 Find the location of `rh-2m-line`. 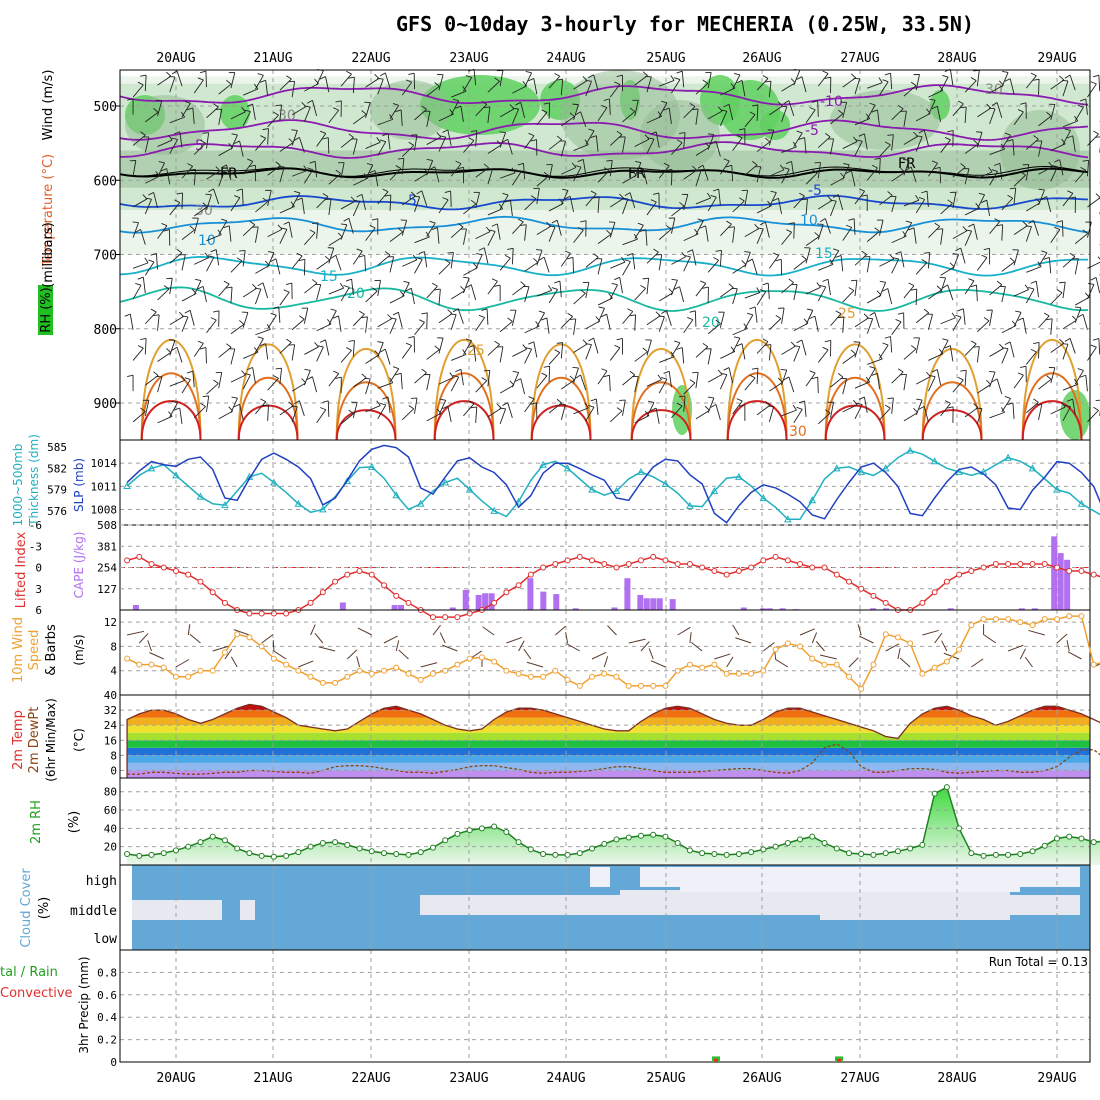

rh-2m-line is located at coordinates (613, 822).